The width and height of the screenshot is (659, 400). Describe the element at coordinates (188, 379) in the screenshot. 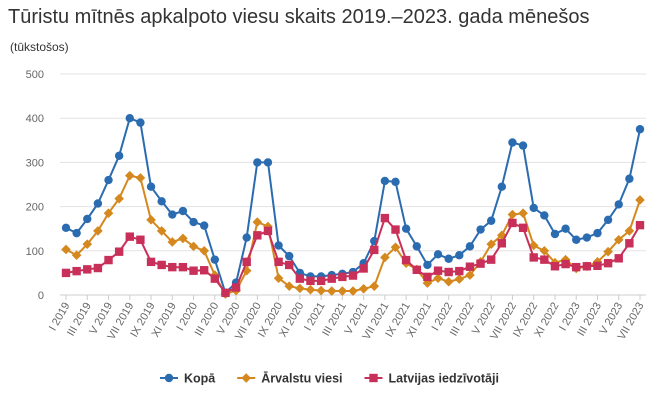

I see `legend-item-total: Kopā` at that location.